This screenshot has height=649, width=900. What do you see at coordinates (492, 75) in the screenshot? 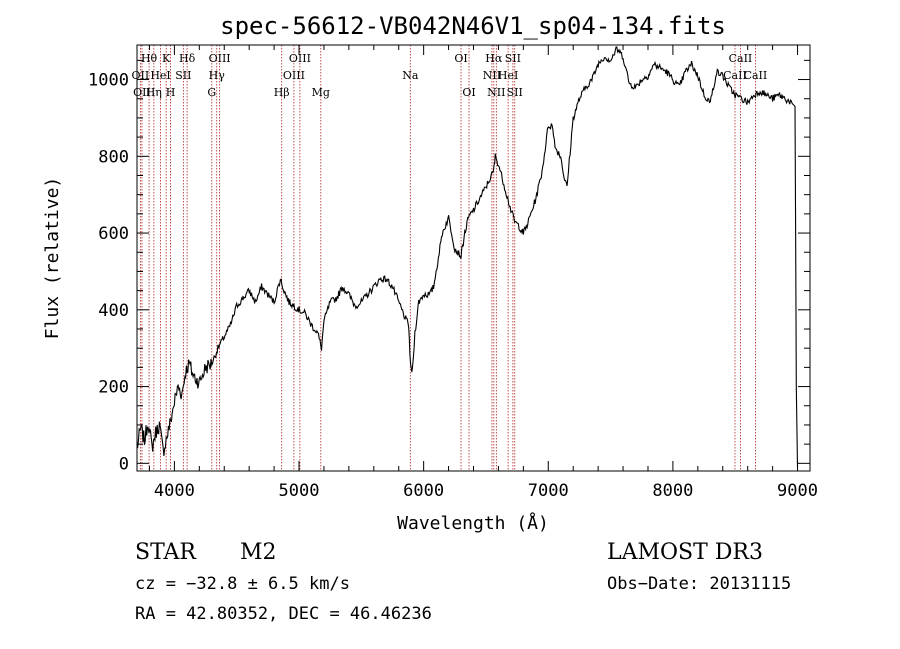
I see `marker-label-17: NII` at bounding box center [492, 75].